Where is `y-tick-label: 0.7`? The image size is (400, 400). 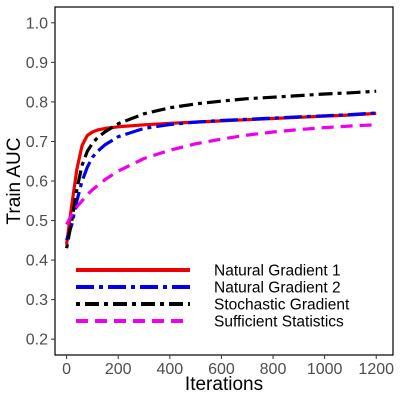 y-tick-label: 0.7 is located at coordinates (37, 142).